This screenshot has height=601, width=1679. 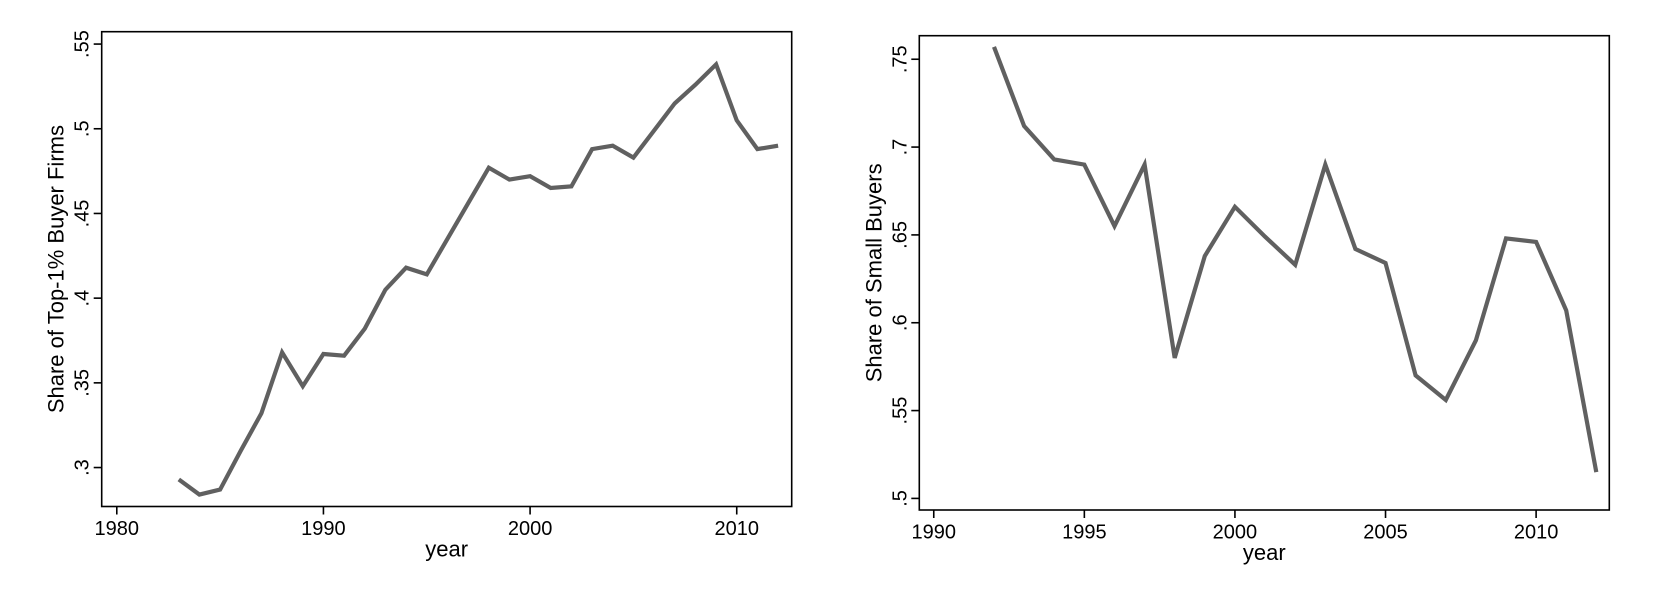 I want to click on y-tick-label: .75, so click(x=900, y=59).